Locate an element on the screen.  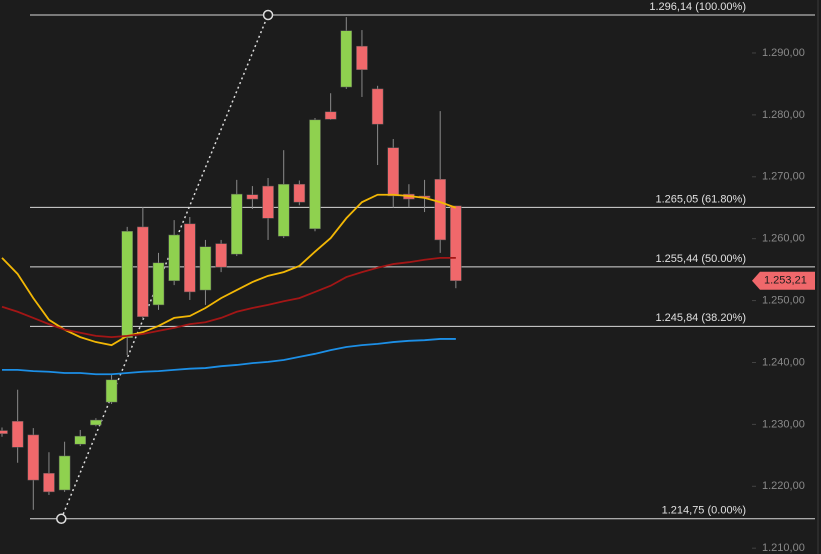
y-tick-label: 1.240,00 is located at coordinates (783, 362).